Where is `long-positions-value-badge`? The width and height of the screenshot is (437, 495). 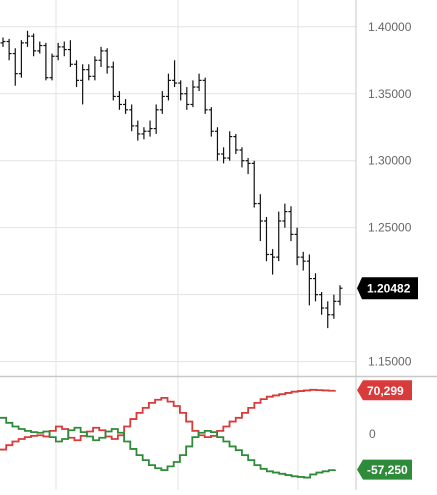 long-positions-value-badge is located at coordinates (384, 390).